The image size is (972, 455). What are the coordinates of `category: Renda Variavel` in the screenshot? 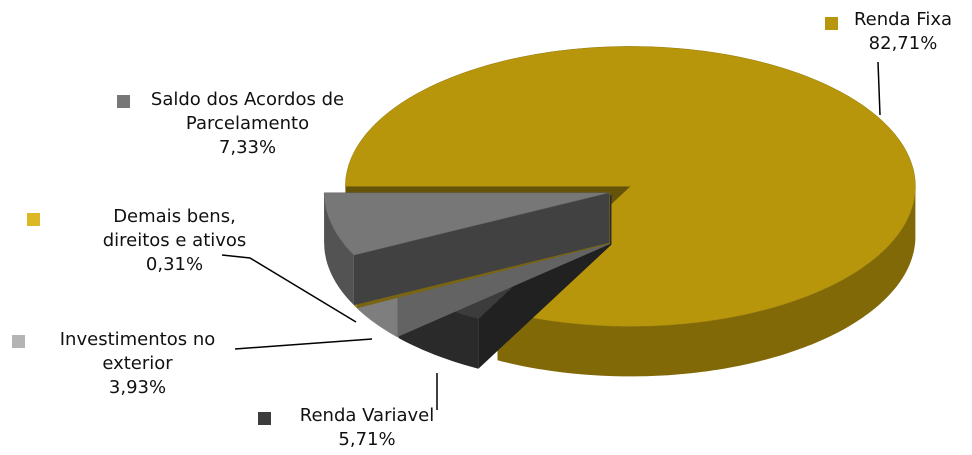 It's located at (367, 415).